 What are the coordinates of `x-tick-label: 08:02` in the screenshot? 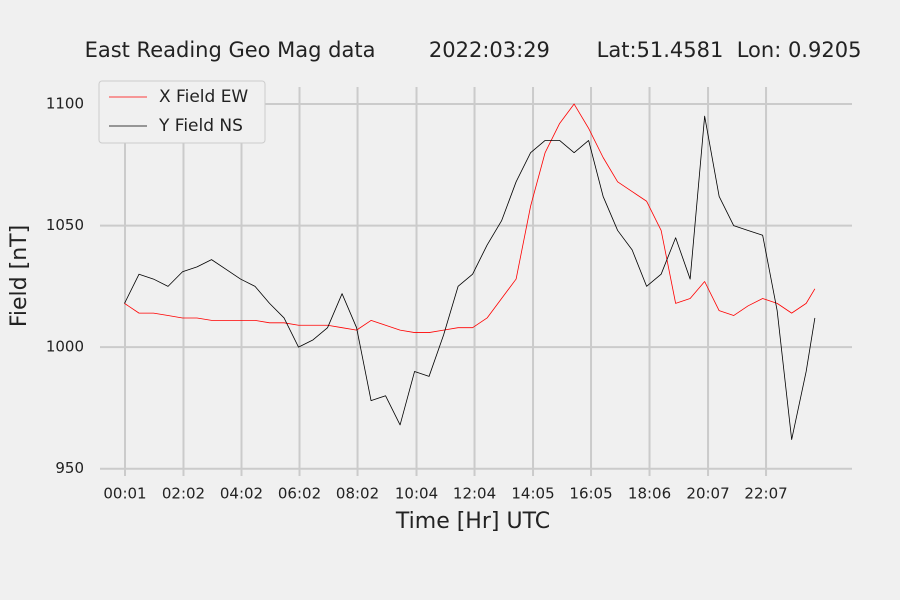 It's located at (357, 494).